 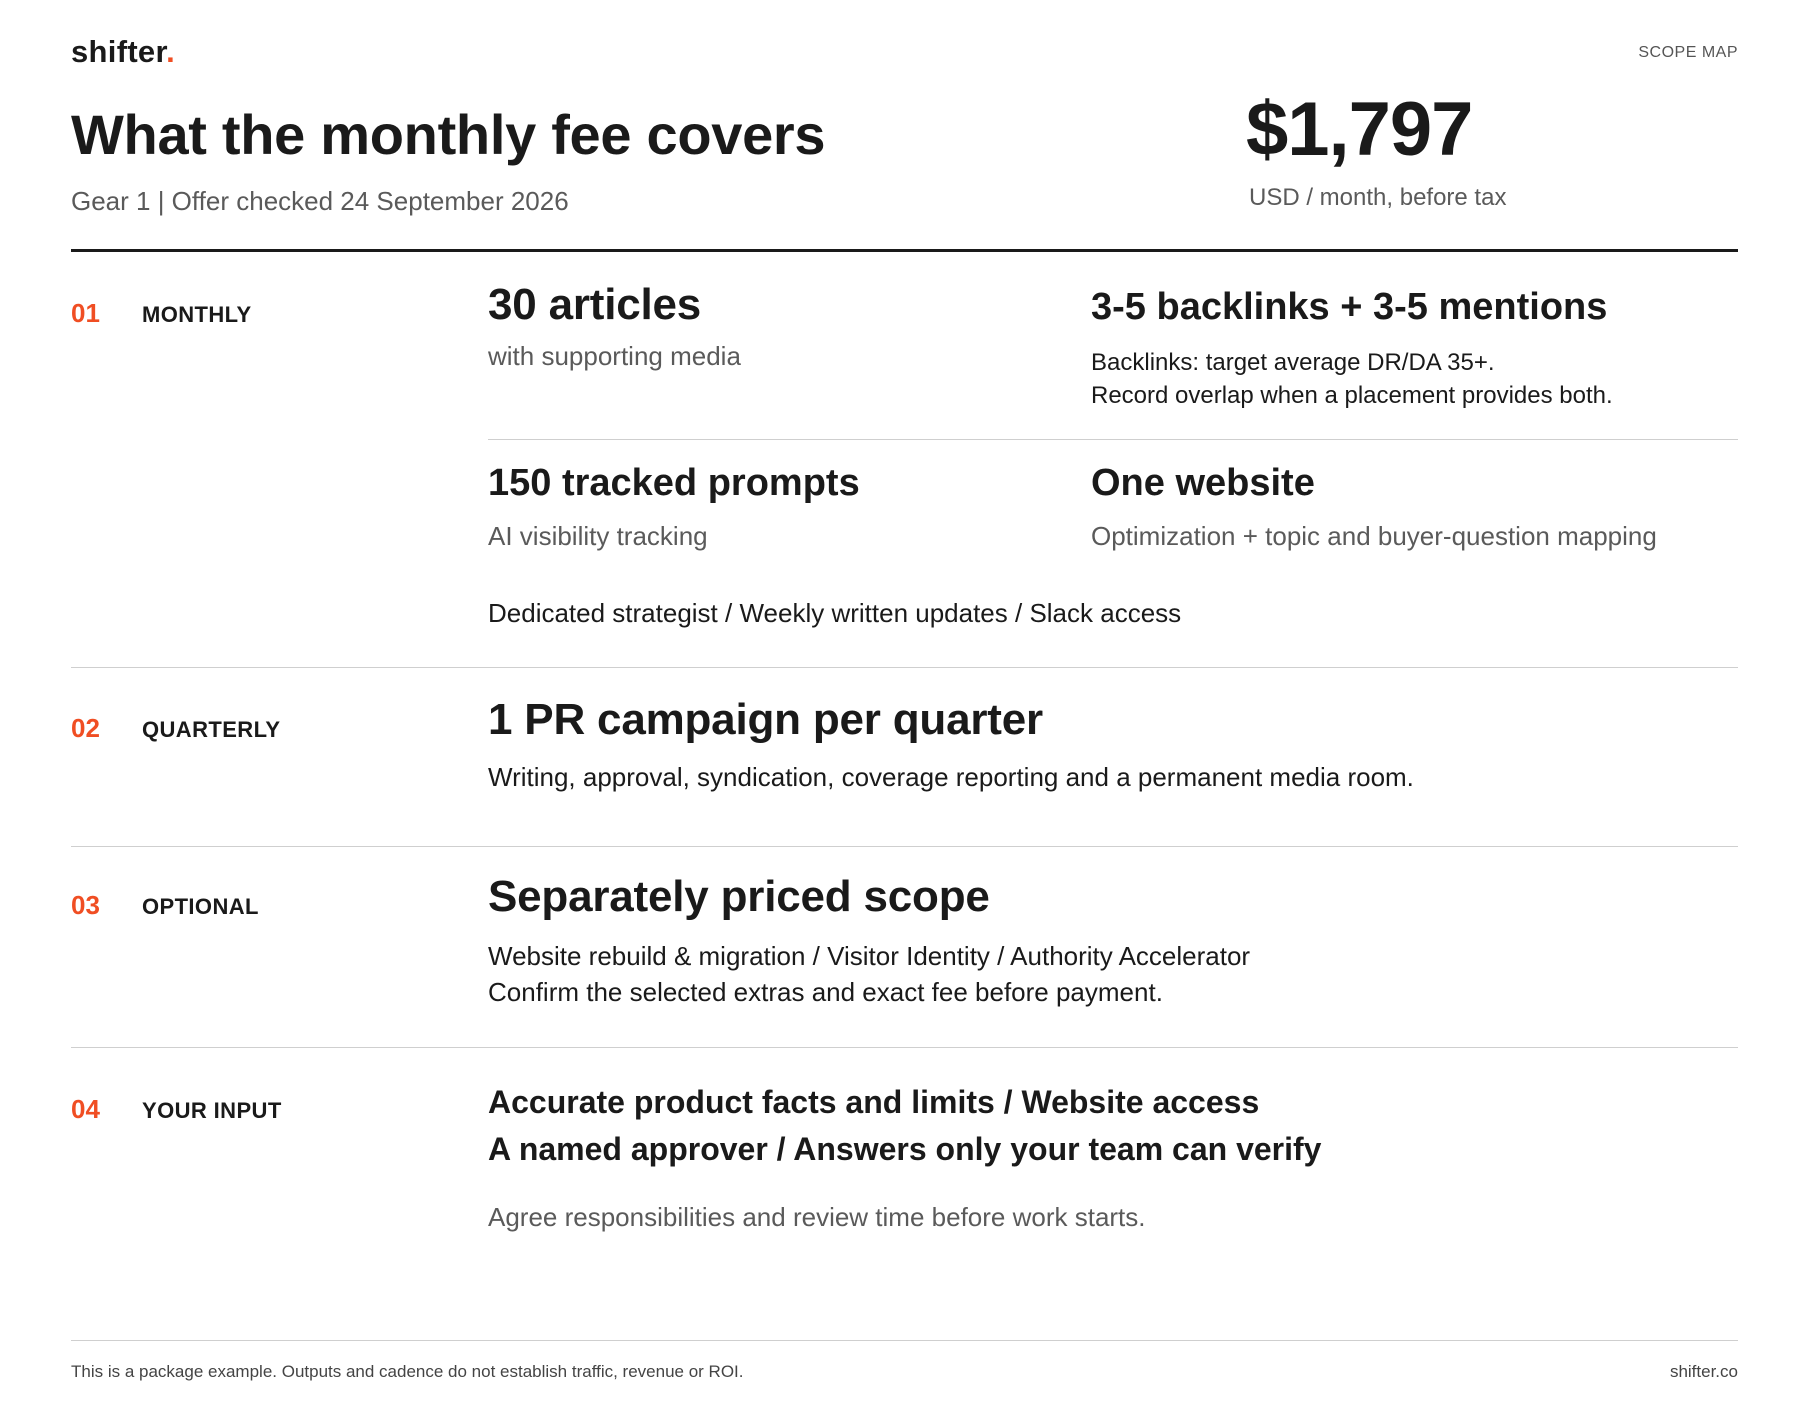 I want to click on section-label: QUARTERLY, so click(x=211, y=729).